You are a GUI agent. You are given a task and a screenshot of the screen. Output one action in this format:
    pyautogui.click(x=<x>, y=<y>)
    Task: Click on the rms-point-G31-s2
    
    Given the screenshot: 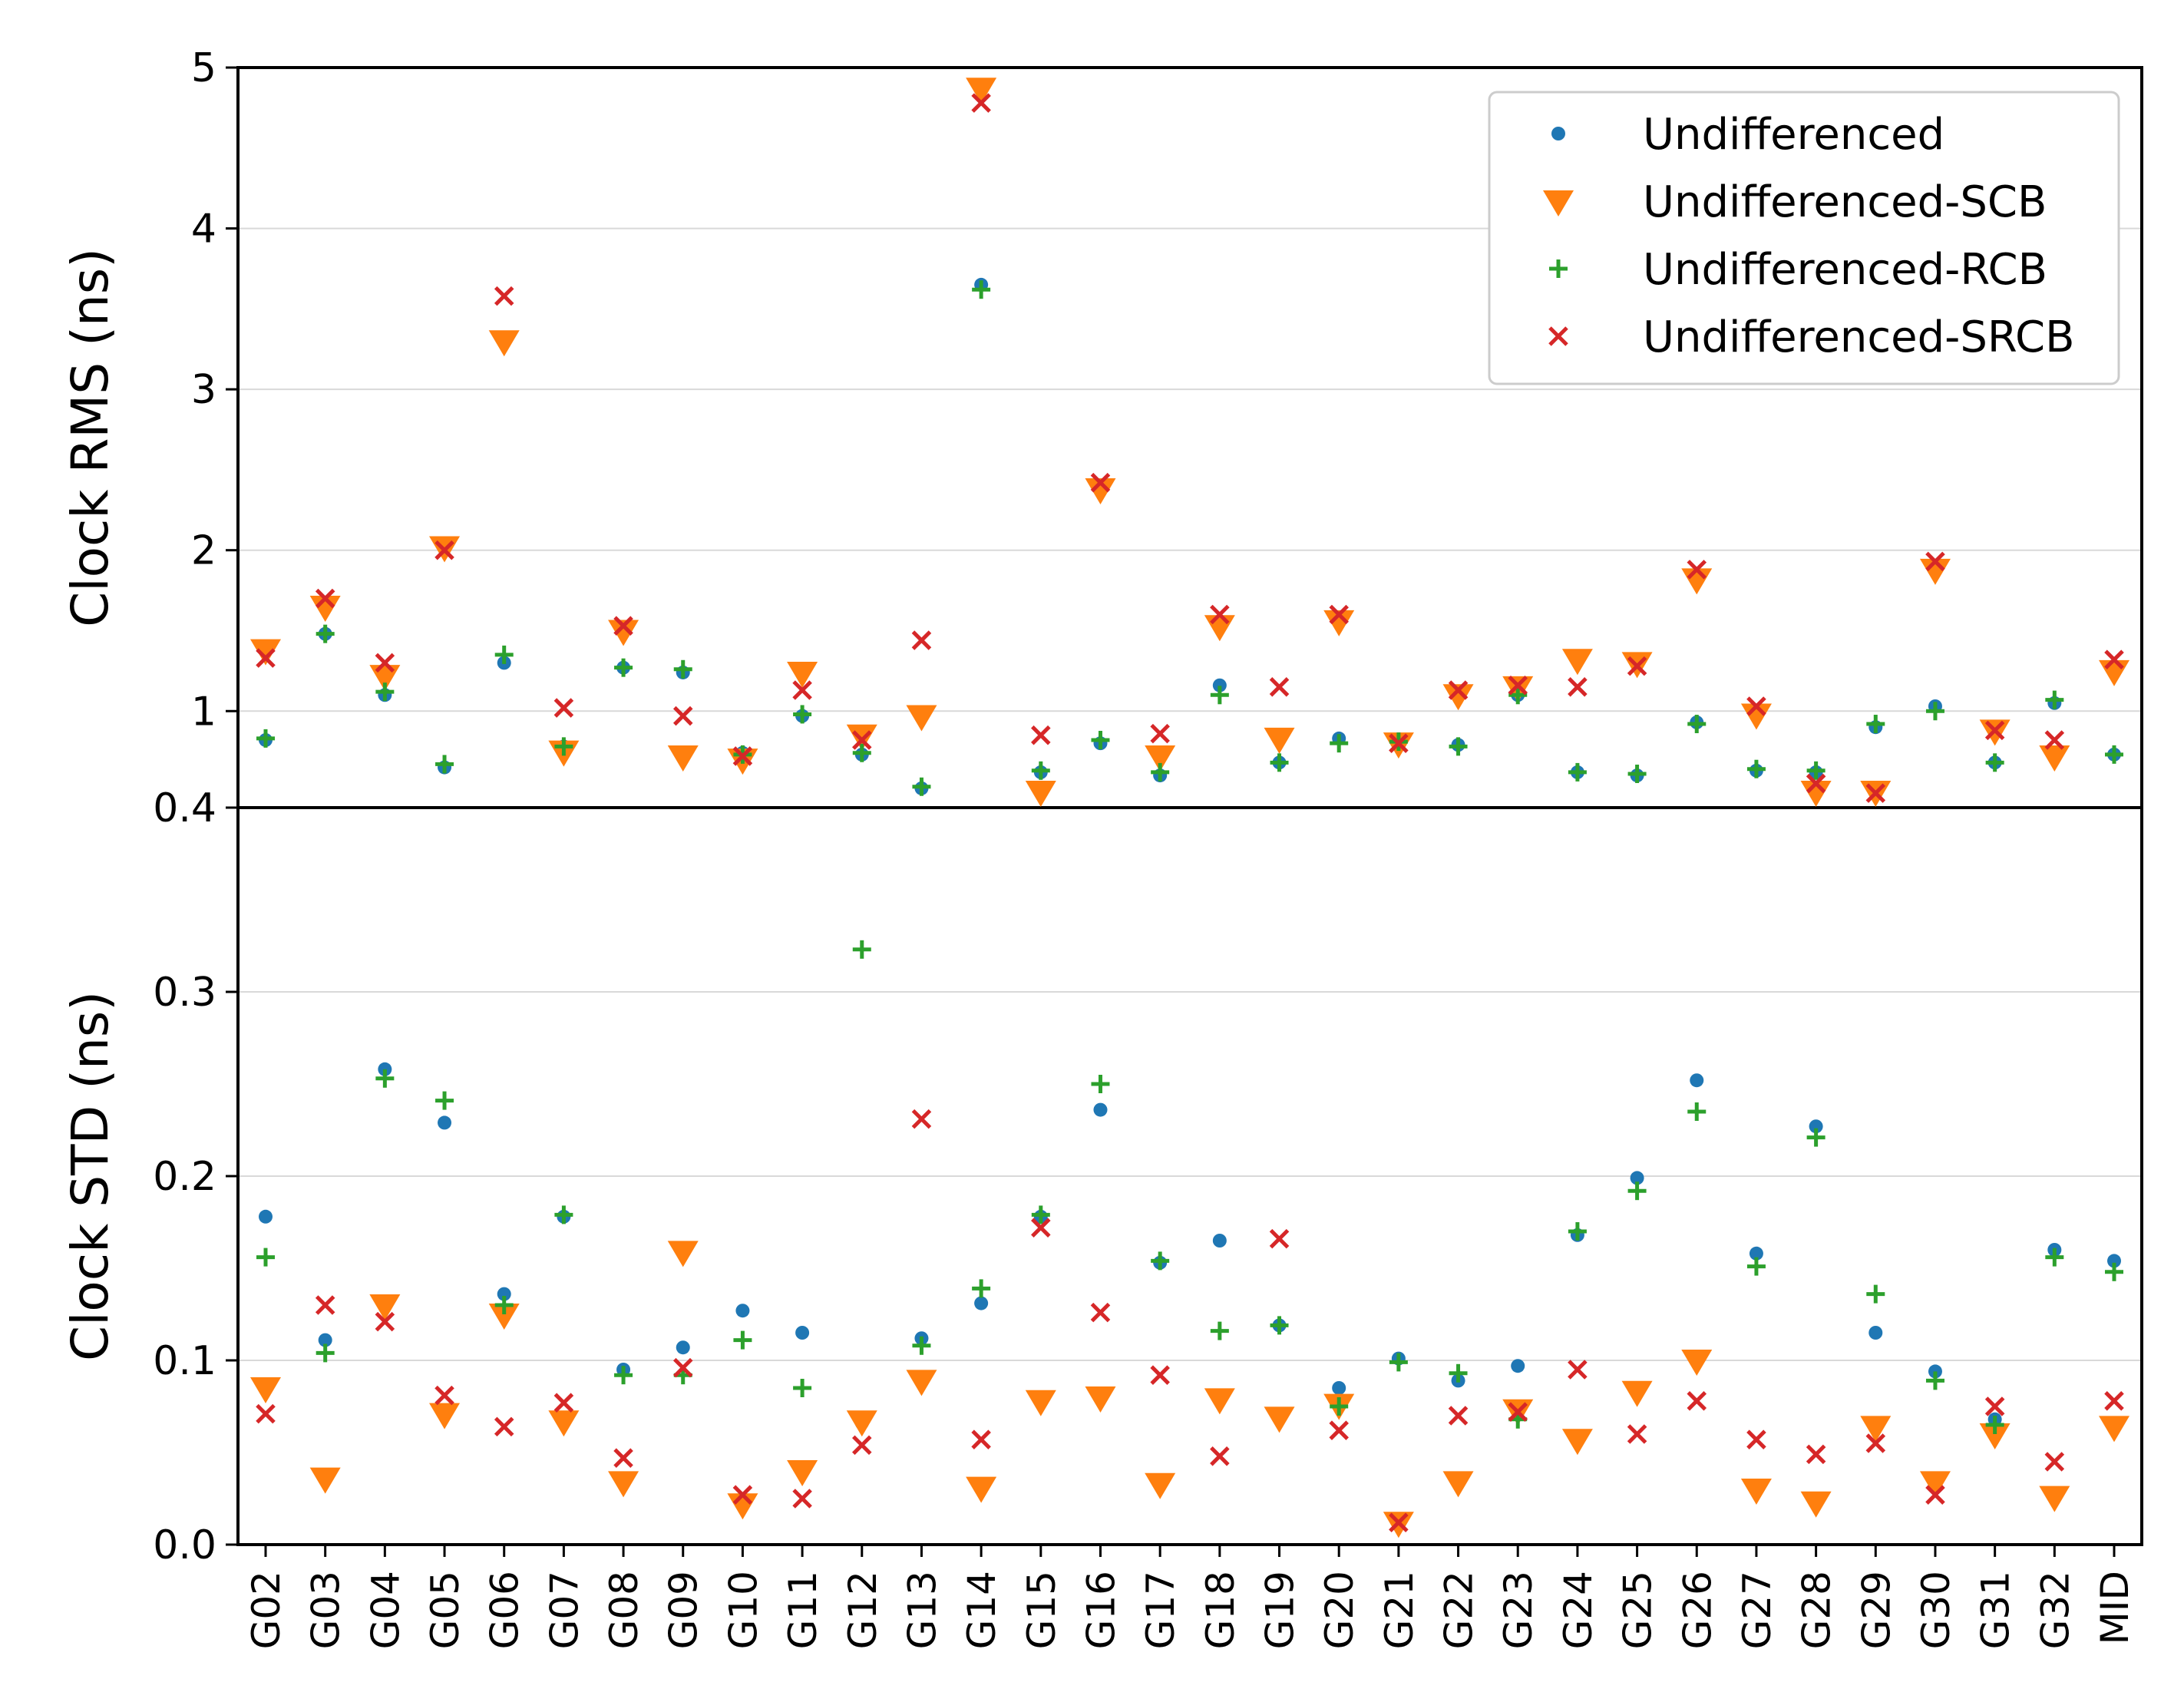 What is the action you would take?
    pyautogui.click(x=1994, y=762)
    